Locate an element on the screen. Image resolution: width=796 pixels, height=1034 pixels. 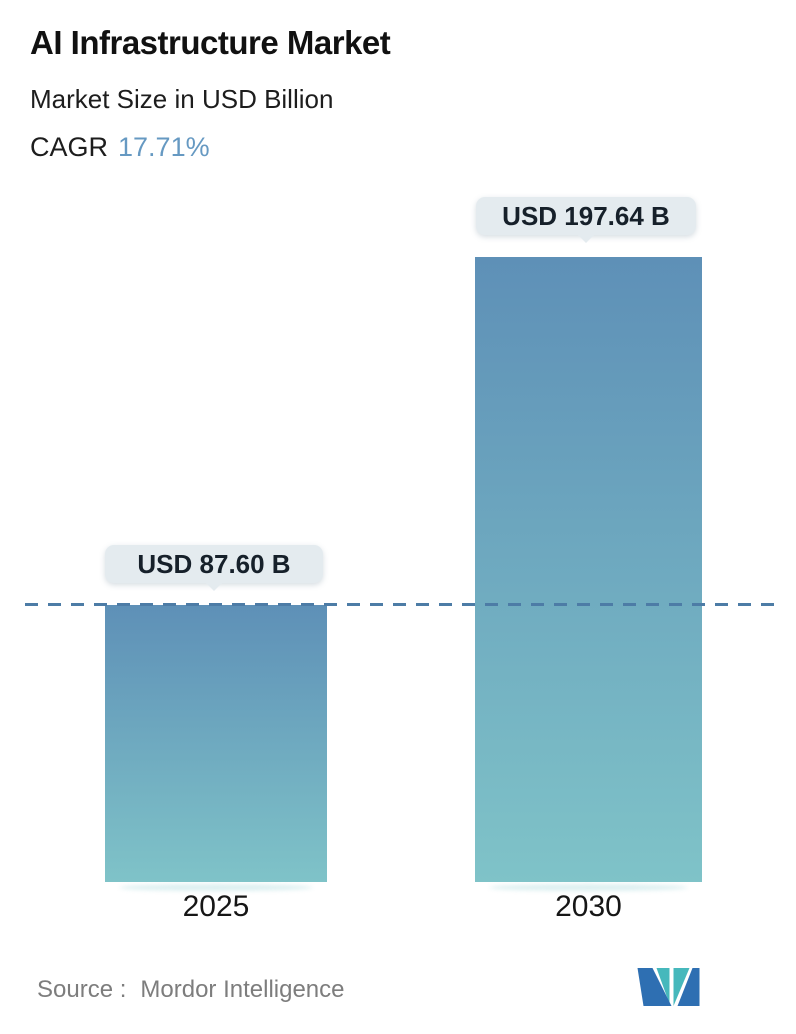
reference-dashed-line is located at coordinates (400, 604).